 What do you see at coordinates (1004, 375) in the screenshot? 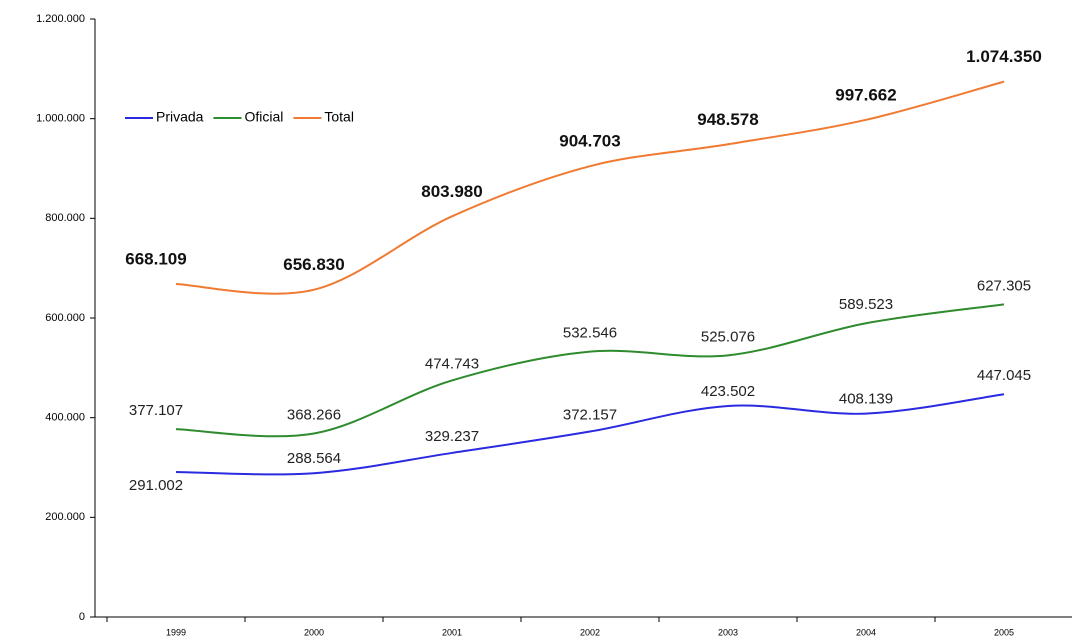
I see `data-label: 447.045` at bounding box center [1004, 375].